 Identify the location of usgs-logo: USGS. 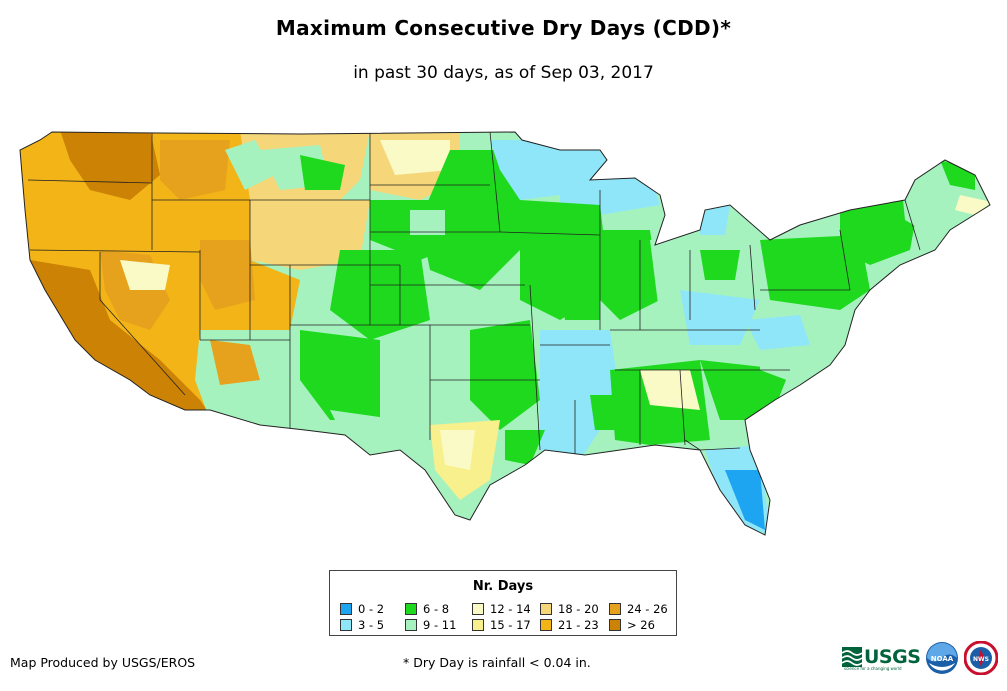
(881, 657).